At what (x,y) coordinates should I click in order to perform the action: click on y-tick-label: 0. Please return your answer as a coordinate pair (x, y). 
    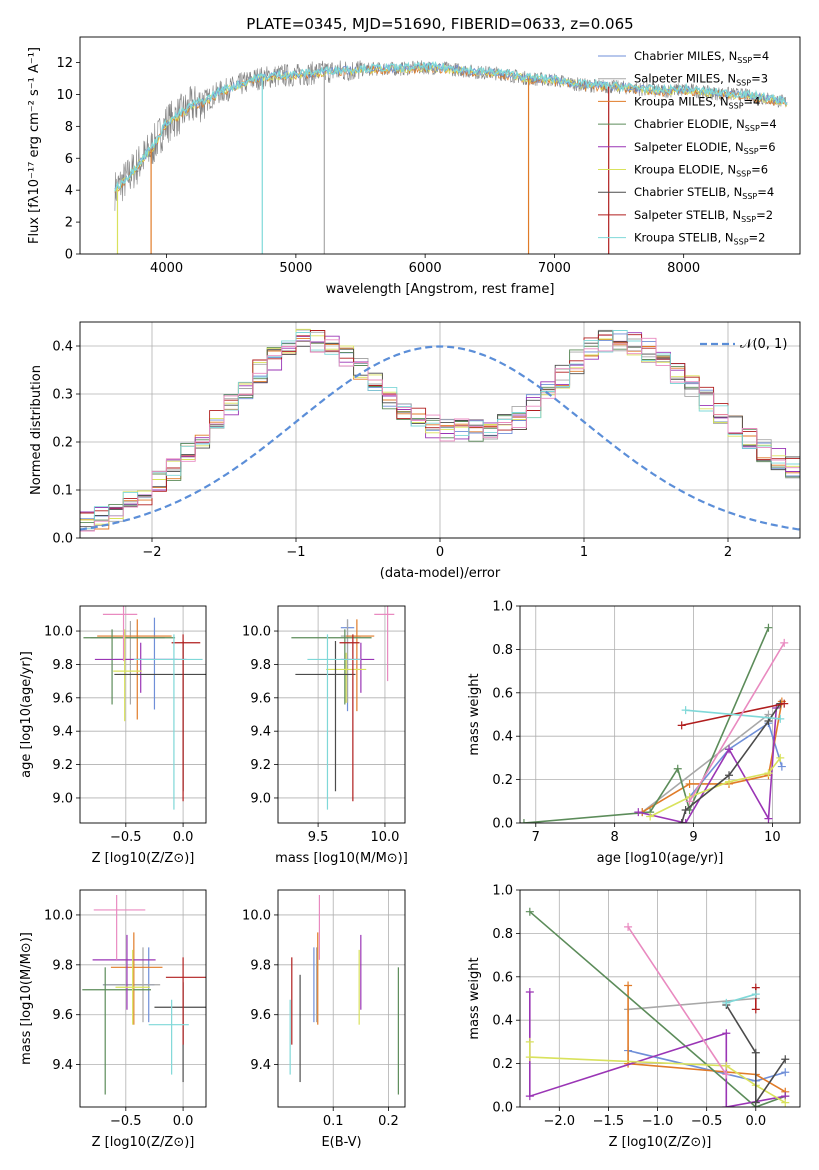
    Looking at the image, I should click on (69, 255).